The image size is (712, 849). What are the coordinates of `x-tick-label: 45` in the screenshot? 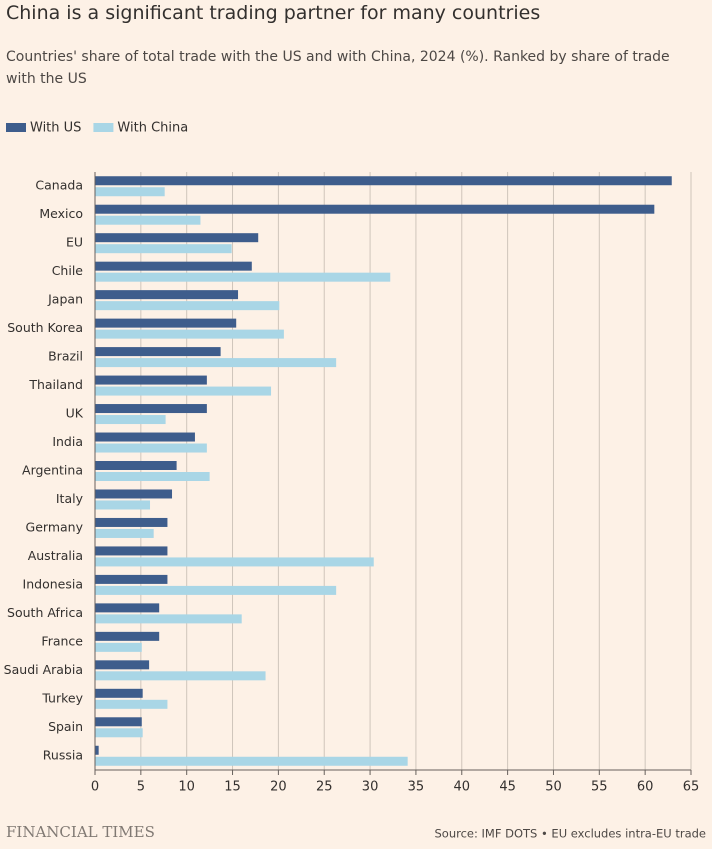 It's located at (507, 787).